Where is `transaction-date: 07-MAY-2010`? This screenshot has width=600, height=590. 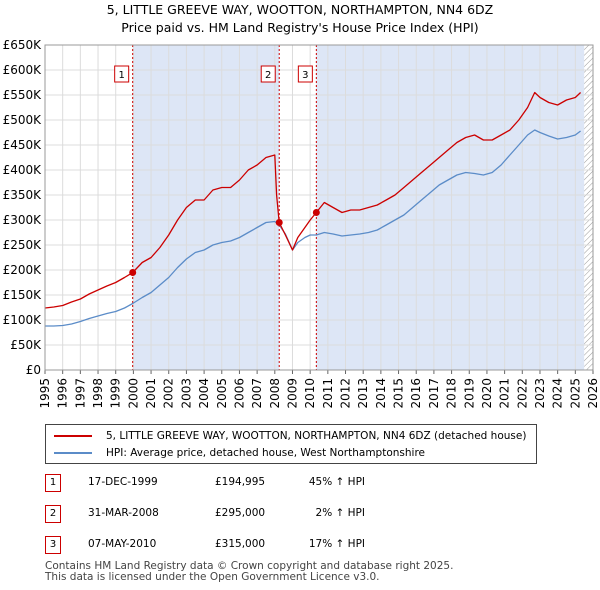
transaction-date: 07-MAY-2010 is located at coordinates (122, 544).